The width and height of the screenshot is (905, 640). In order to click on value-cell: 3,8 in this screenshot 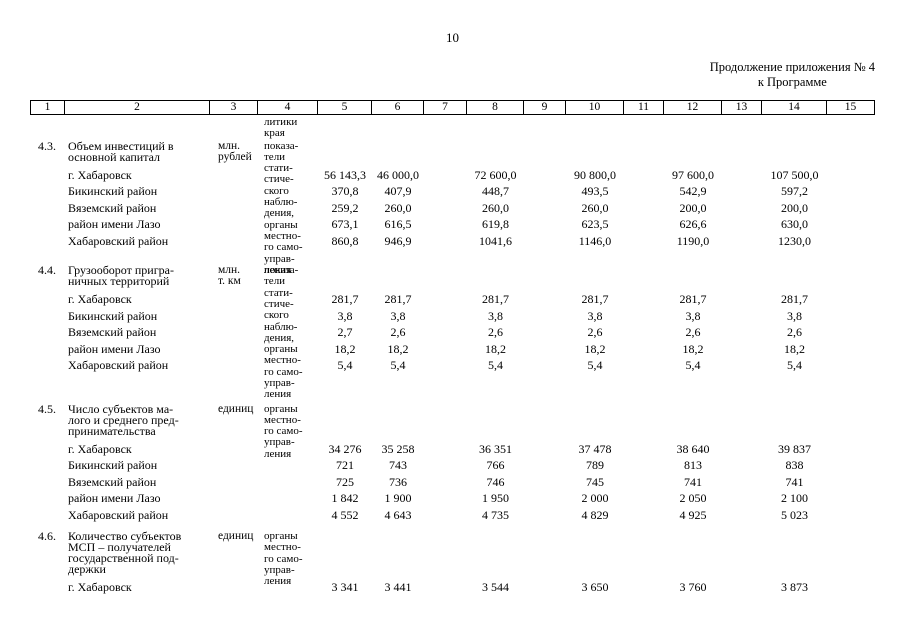, I will do `click(398, 316)`.